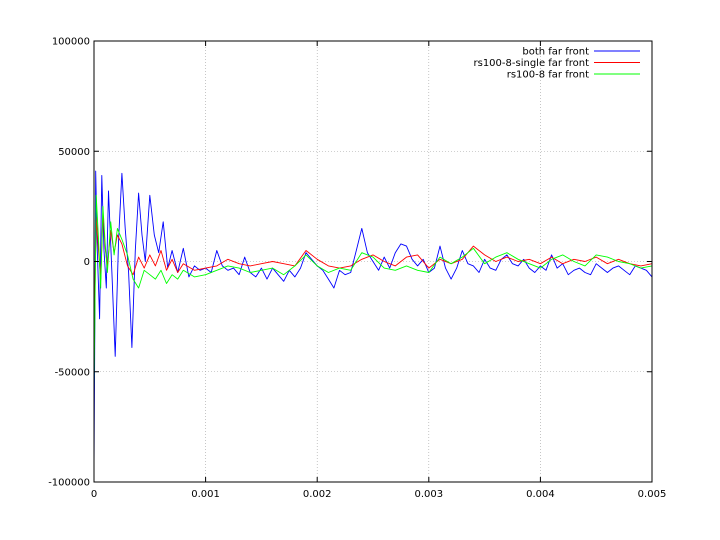  I want to click on y-tick-label: 50000, so click(74, 152).